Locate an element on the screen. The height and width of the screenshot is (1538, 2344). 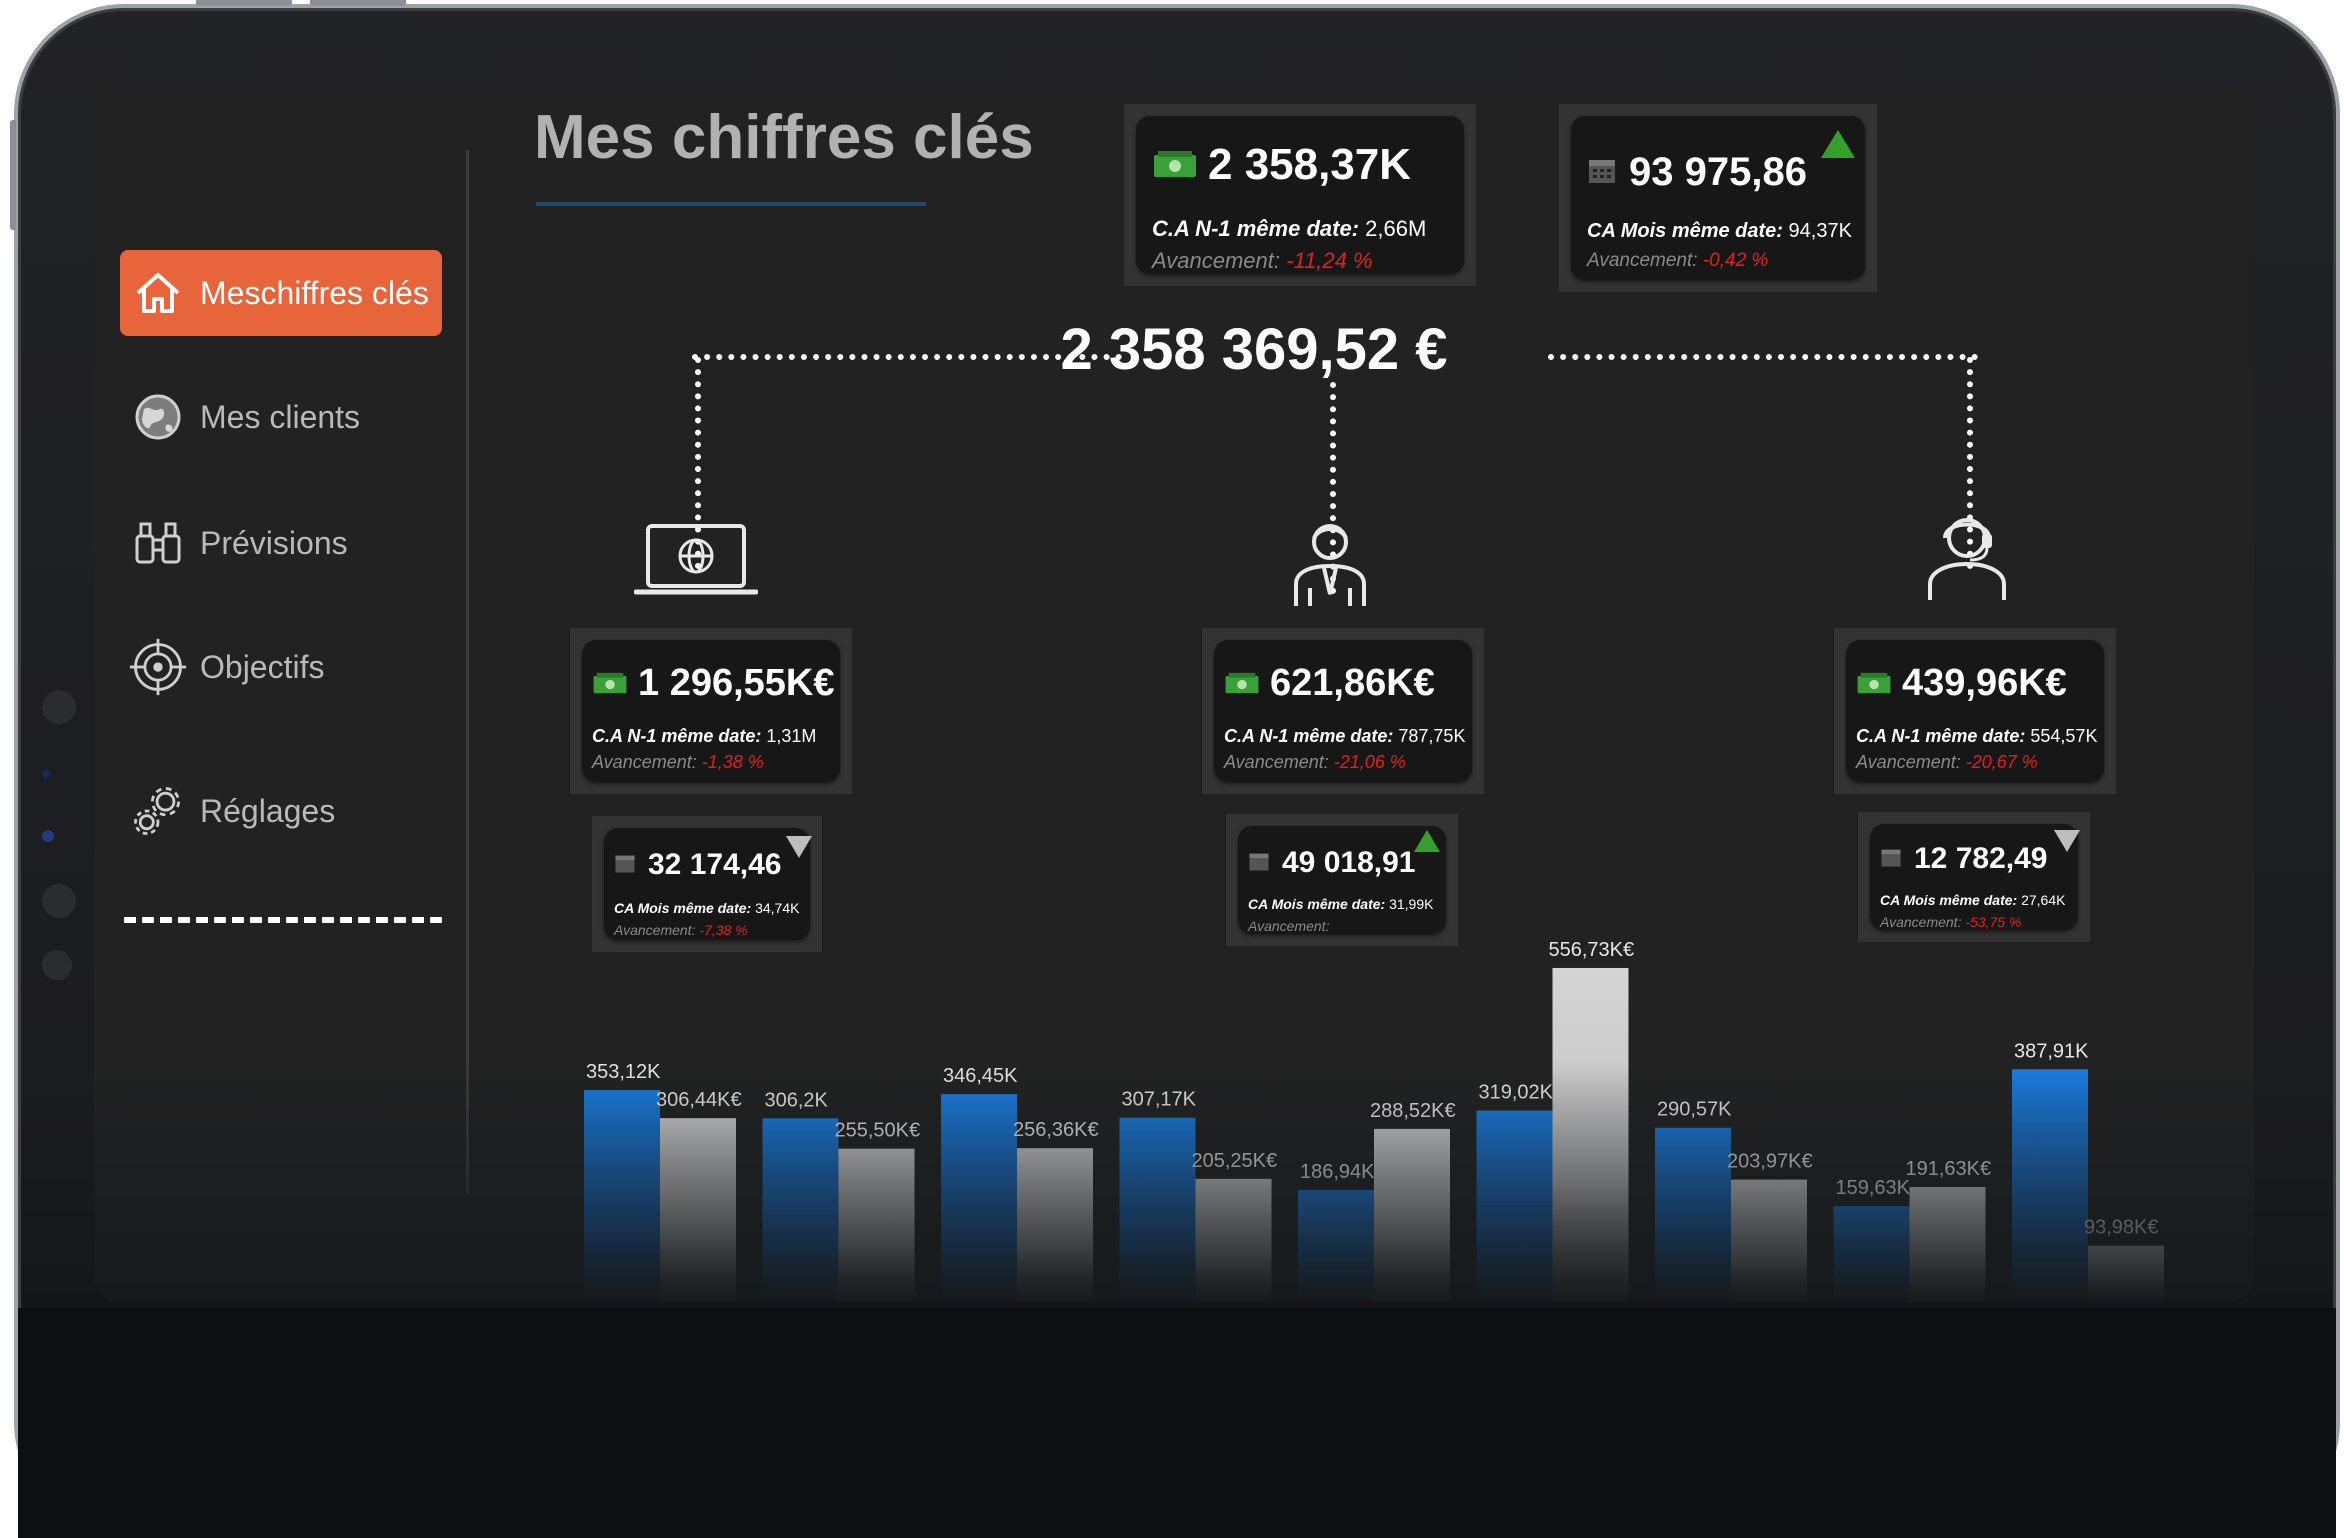
segment-previous: C.A N-1 même date: 1,31M is located at coordinates (704, 736).